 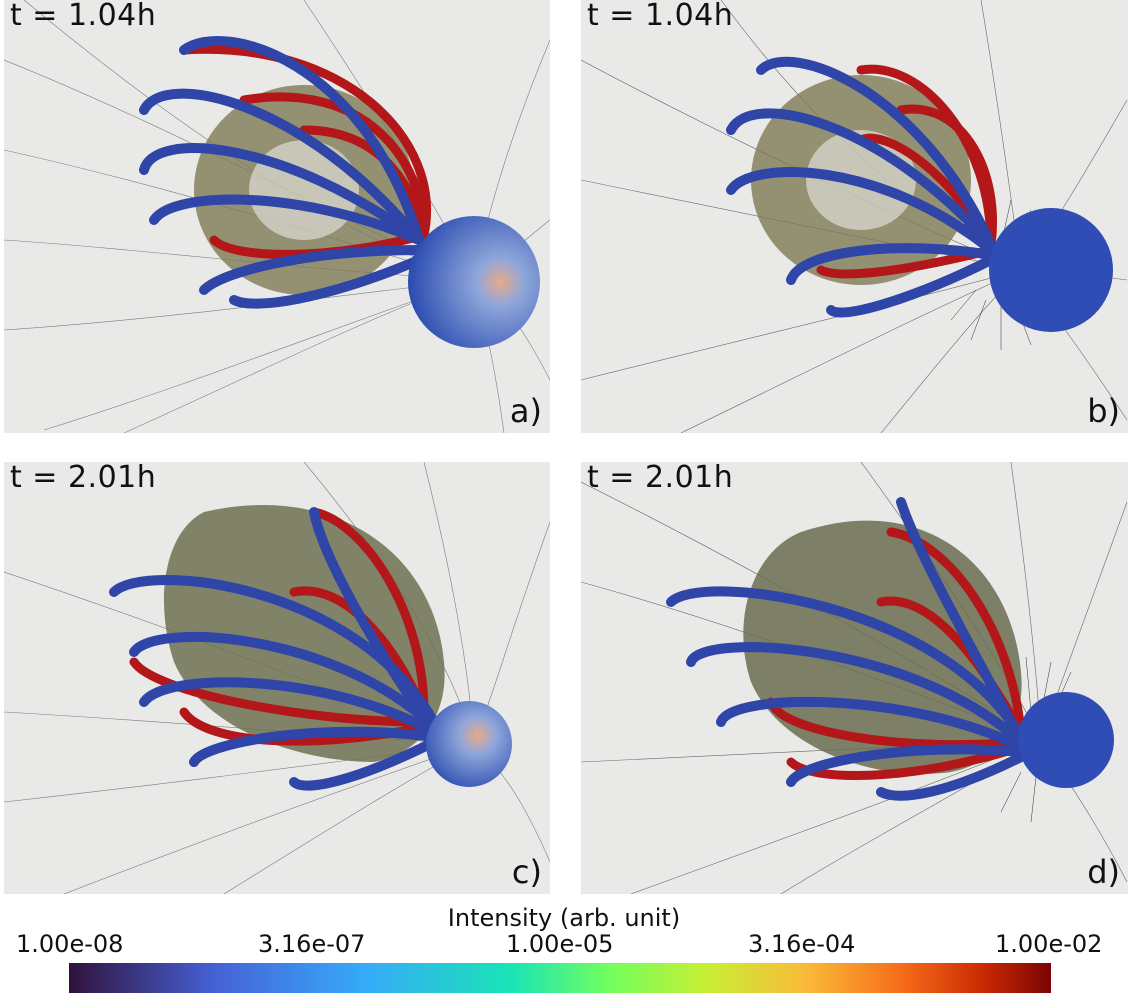 What do you see at coordinates (526, 872) in the screenshot?
I see `panel-letter: c)` at bounding box center [526, 872].